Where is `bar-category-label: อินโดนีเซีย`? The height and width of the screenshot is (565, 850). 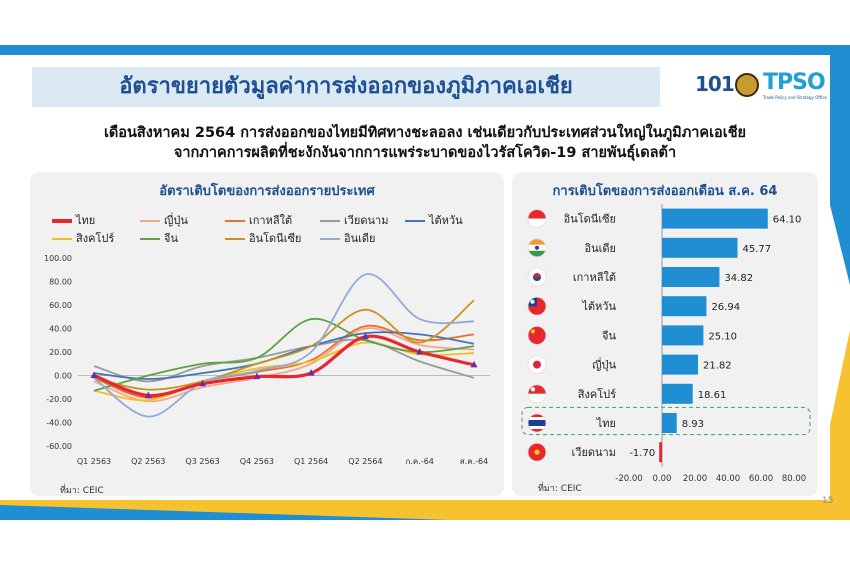 bar-category-label: อินโดนีเซีย is located at coordinates (589, 219).